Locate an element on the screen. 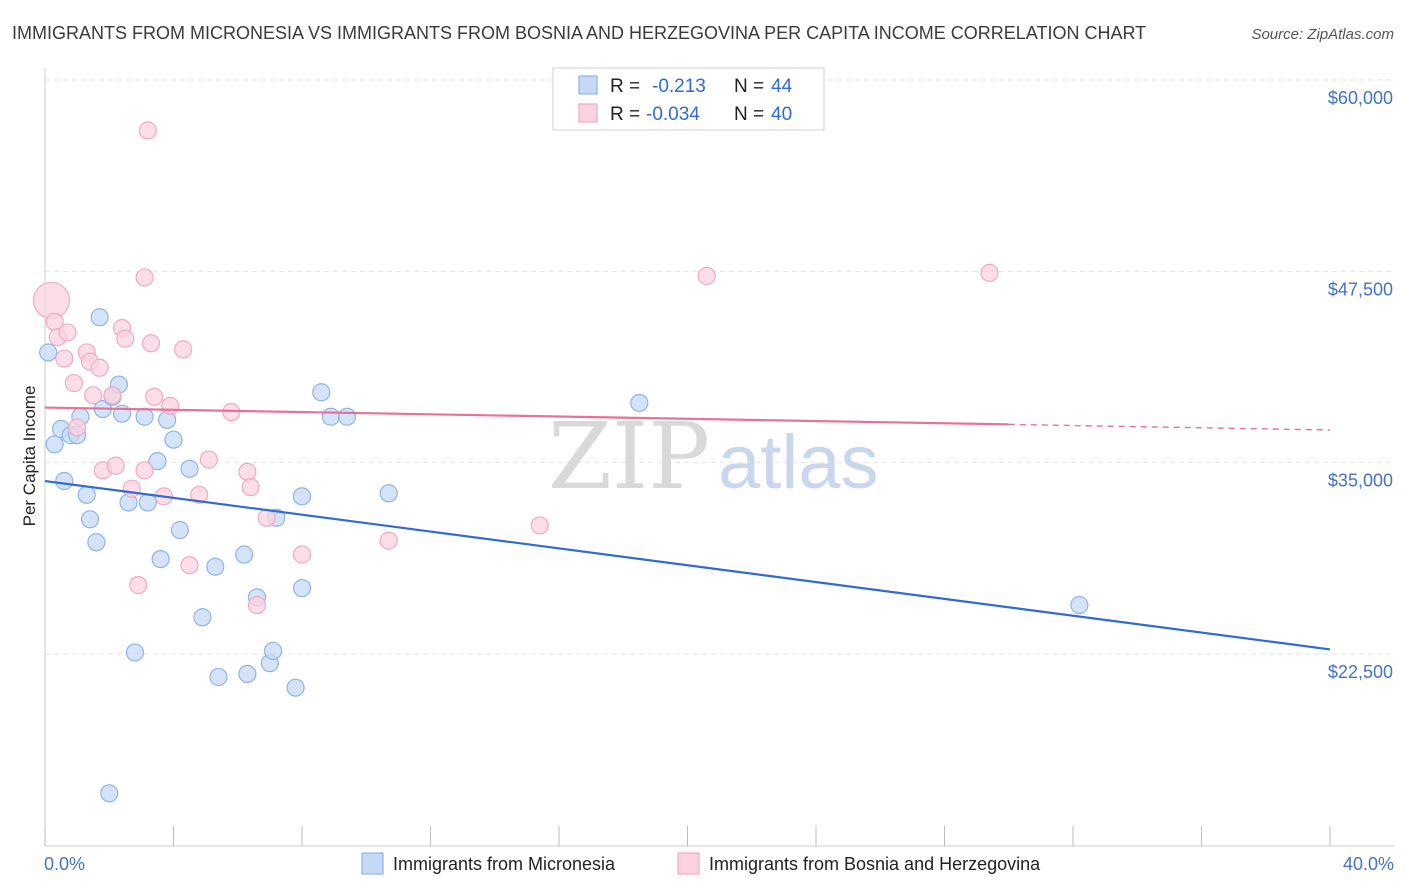 This screenshot has height=892, width=1406. x-axis-ticks is located at coordinates (687, 836).